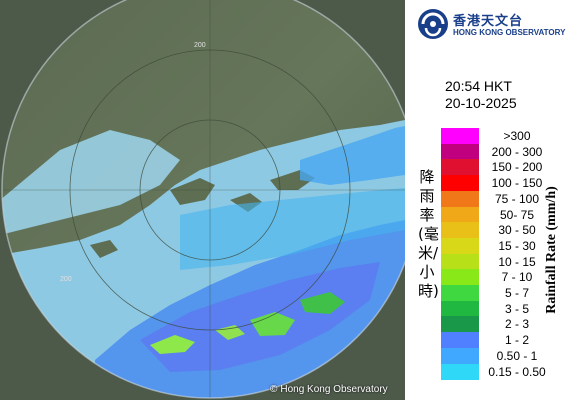 The width and height of the screenshot is (577, 400). Describe the element at coordinates (517, 371) in the screenshot. I see `legend-label: 0.15 - 0.50` at that location.